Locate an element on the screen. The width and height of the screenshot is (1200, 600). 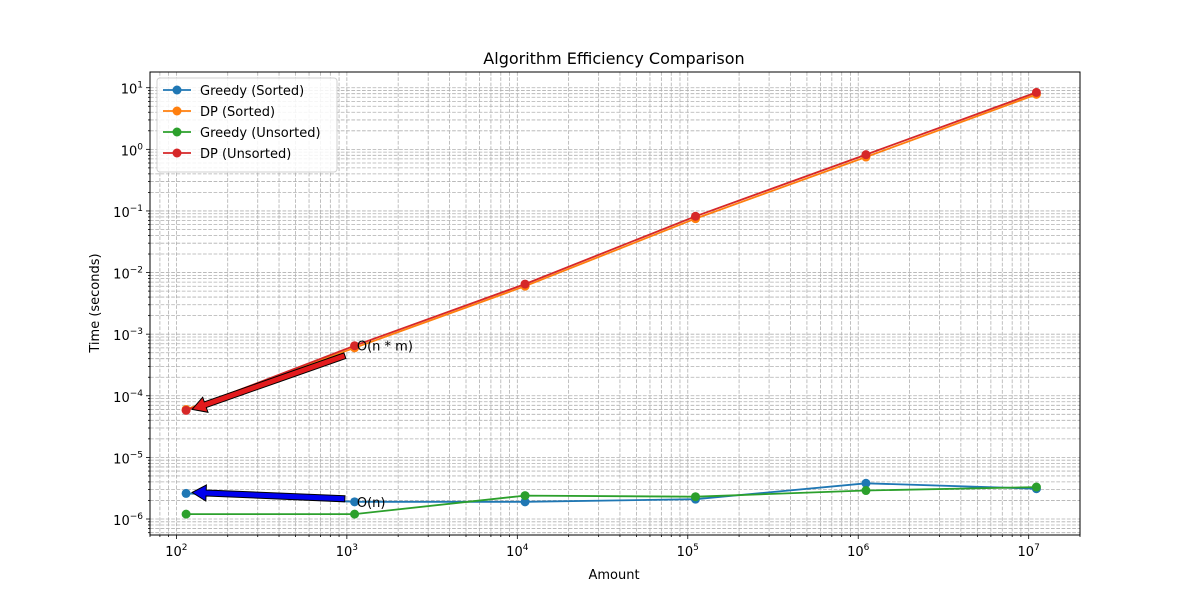
x-tick-label: 10⁵ is located at coordinates (688, 551).